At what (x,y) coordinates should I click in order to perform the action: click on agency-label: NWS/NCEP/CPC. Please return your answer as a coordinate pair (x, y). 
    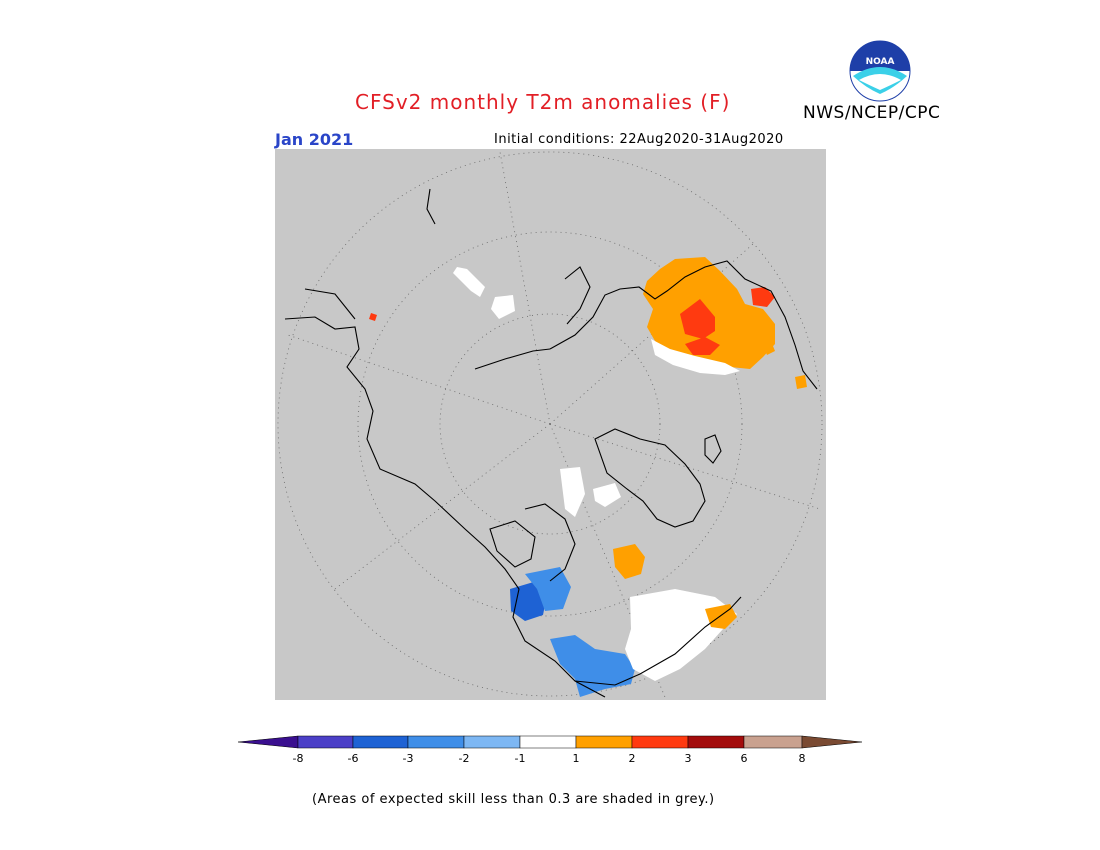
    Looking at the image, I should click on (872, 113).